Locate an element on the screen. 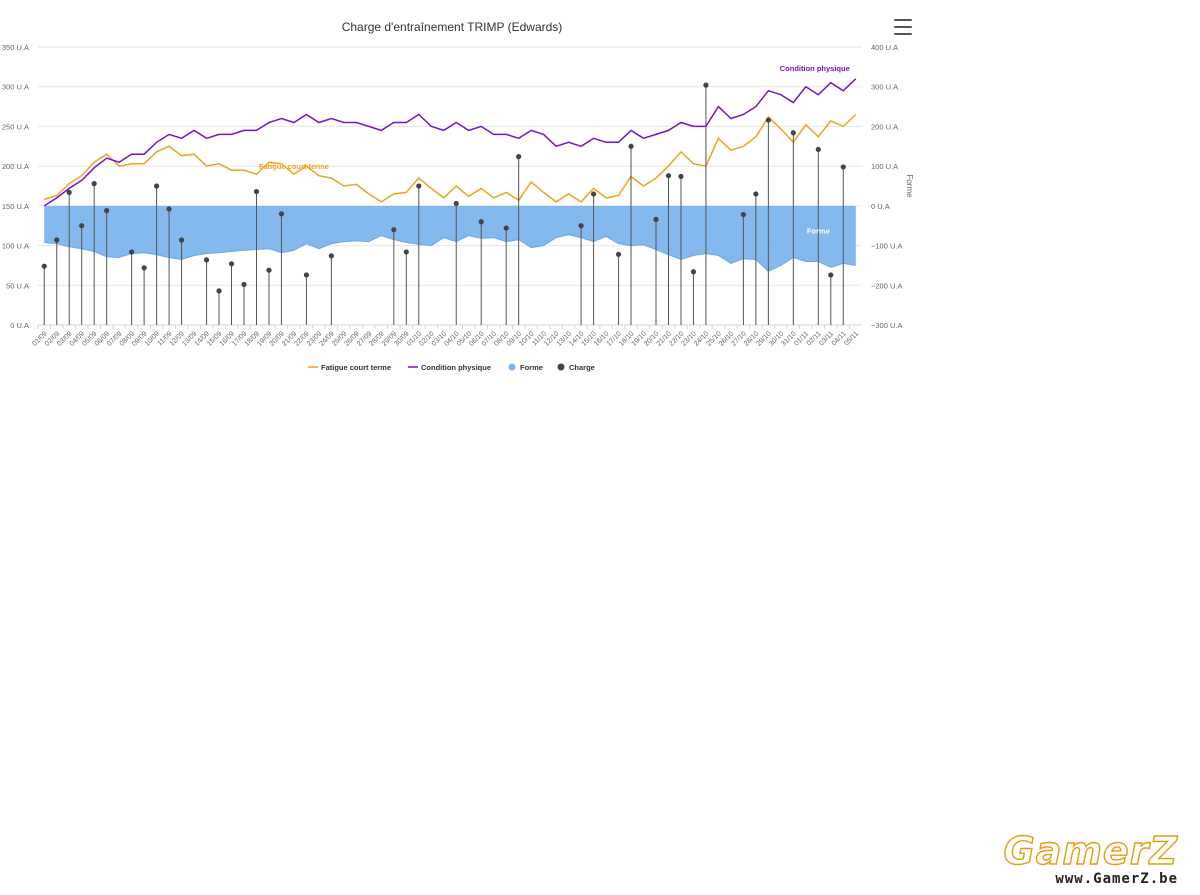 The width and height of the screenshot is (1200, 895). right-axis-tick-label: −300 U.A is located at coordinates (886, 325).